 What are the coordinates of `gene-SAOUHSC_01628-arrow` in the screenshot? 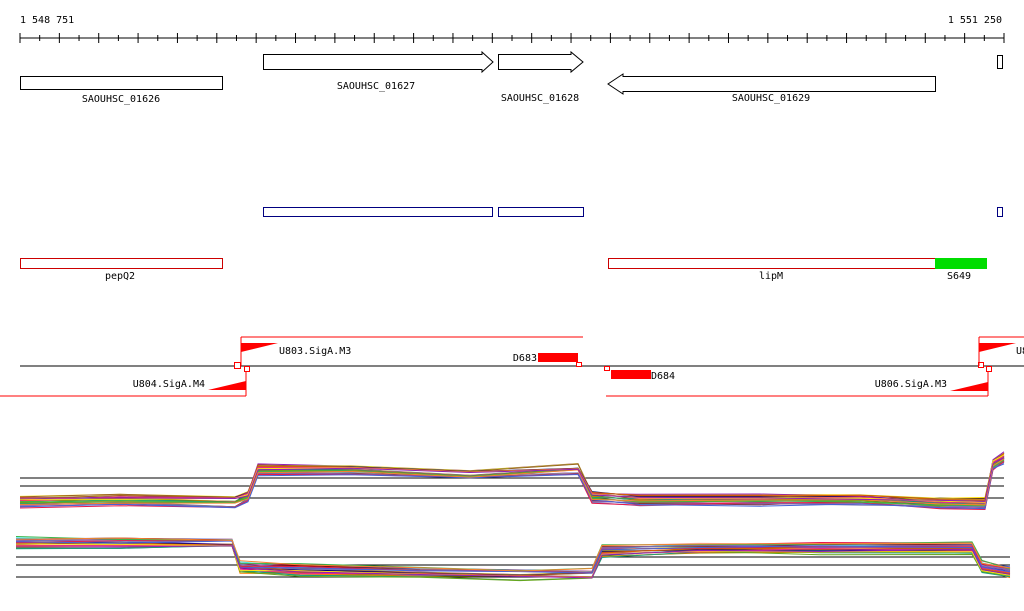 It's located at (541, 62).